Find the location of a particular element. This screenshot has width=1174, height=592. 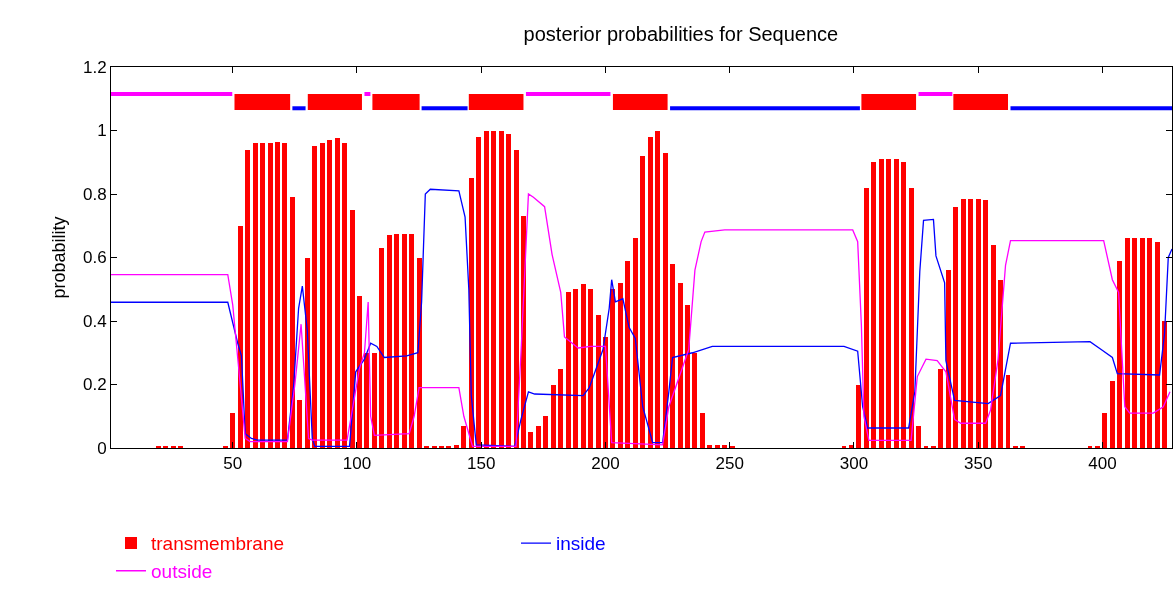

y-tick-label: 1.2 is located at coordinates (94, 67).